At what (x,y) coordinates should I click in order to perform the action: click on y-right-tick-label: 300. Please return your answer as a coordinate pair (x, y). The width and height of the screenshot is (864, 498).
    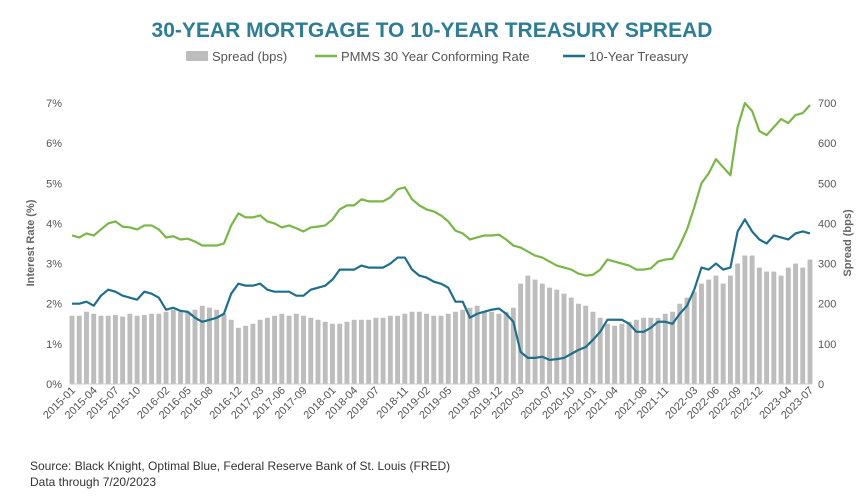
    Looking at the image, I should click on (827, 265).